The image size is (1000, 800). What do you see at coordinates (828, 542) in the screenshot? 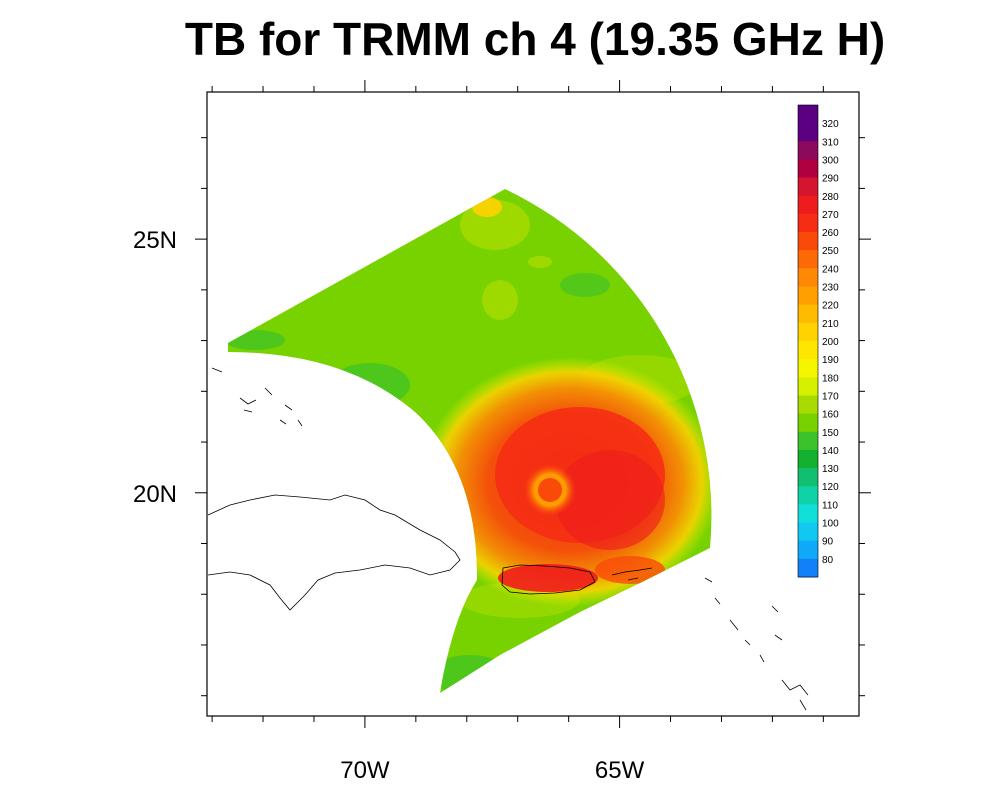
I see `colorbar-label: 90` at bounding box center [828, 542].